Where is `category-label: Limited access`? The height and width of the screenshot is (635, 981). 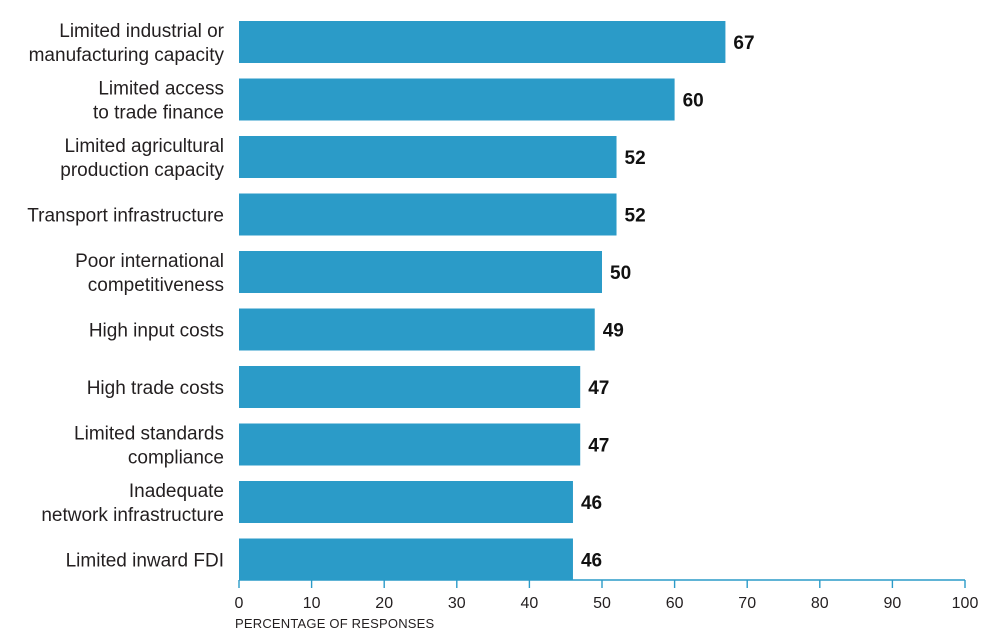
category-label: Limited access is located at coordinates (161, 89).